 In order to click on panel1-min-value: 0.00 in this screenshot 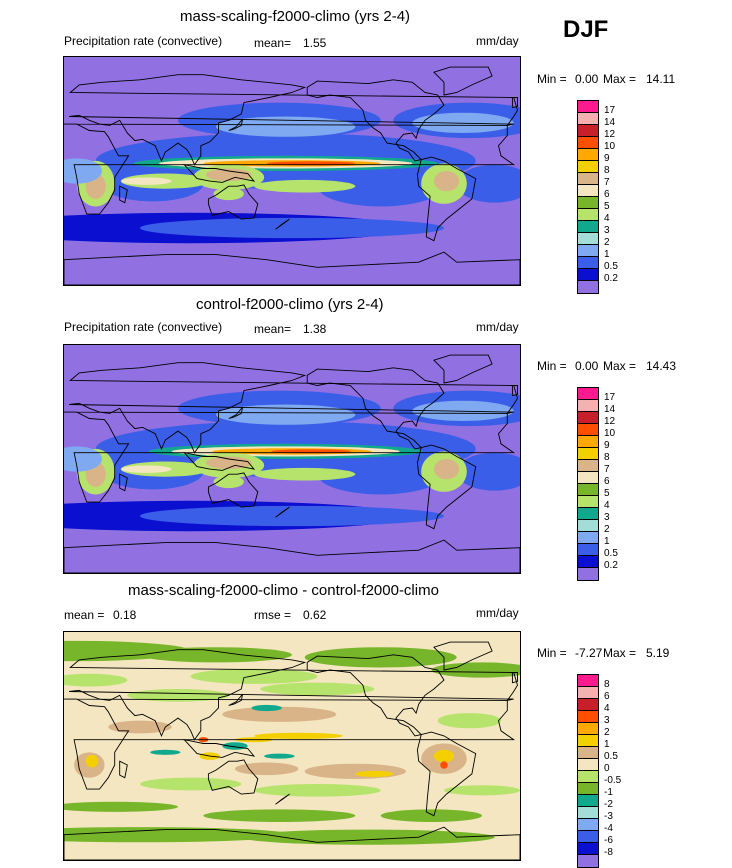, I will do `click(587, 79)`.